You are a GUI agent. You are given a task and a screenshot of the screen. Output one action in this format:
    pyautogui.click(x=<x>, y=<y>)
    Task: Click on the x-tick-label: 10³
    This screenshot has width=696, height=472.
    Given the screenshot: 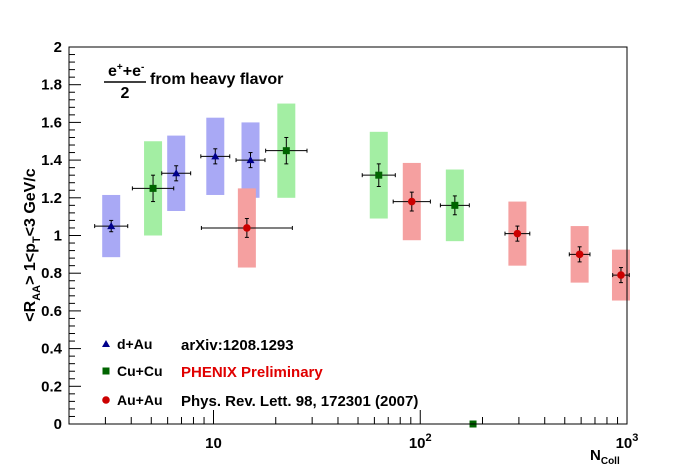 What is the action you would take?
    pyautogui.click(x=627, y=442)
    